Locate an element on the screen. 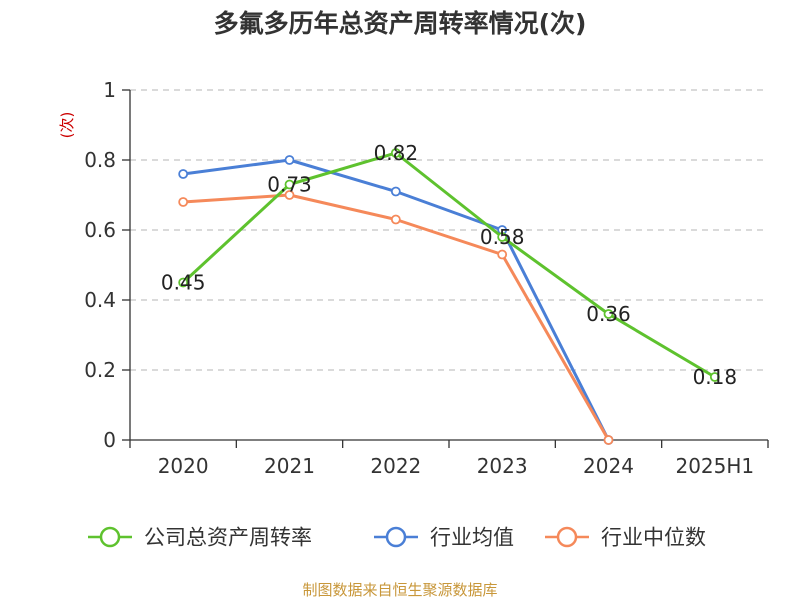  y-tick-label: 0.4 is located at coordinates (100, 300).